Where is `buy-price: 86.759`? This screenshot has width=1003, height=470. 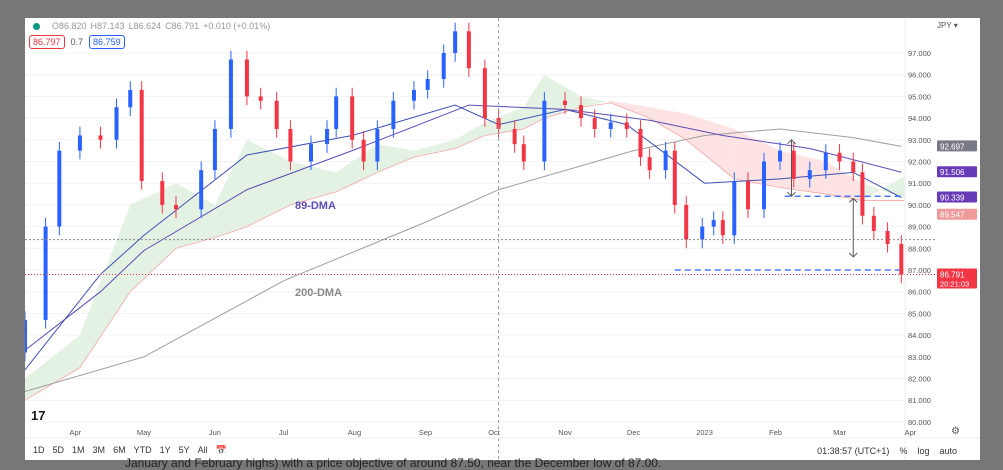
buy-price: 86.759 is located at coordinates (107, 42).